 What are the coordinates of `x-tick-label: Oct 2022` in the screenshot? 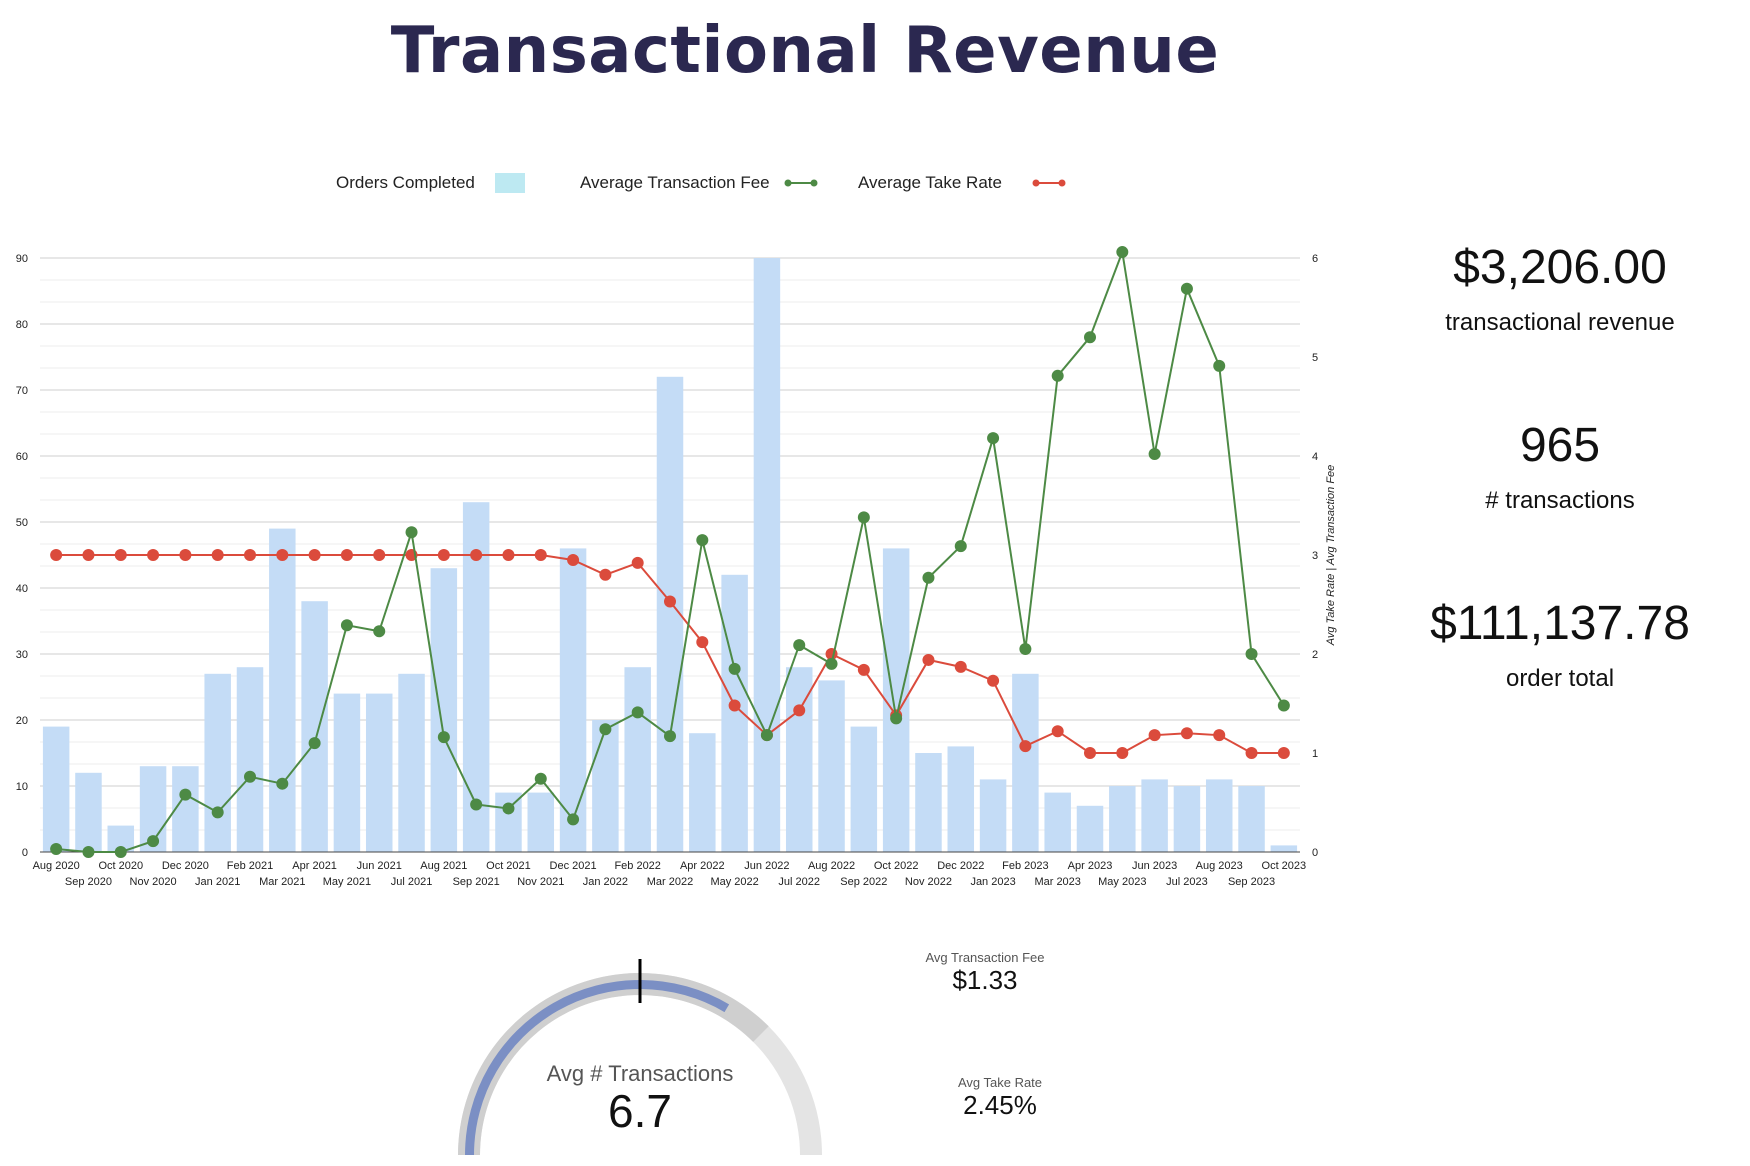 It's located at (896, 866).